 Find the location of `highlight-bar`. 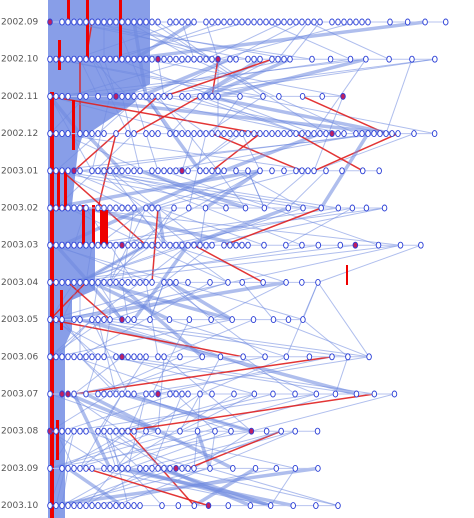

highlight-bar is located at coordinates (58, 190).